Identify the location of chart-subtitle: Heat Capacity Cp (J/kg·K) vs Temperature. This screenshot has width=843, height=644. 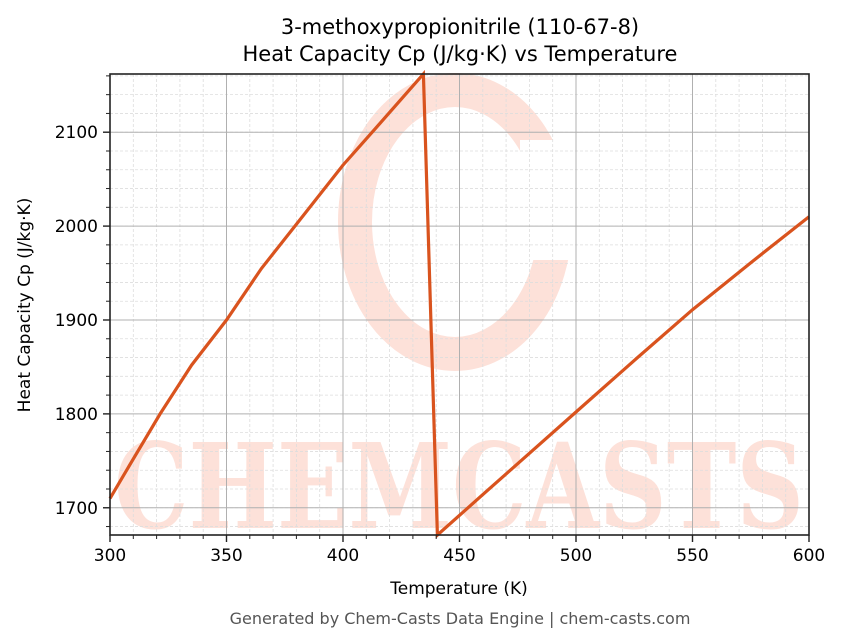
(460, 54).